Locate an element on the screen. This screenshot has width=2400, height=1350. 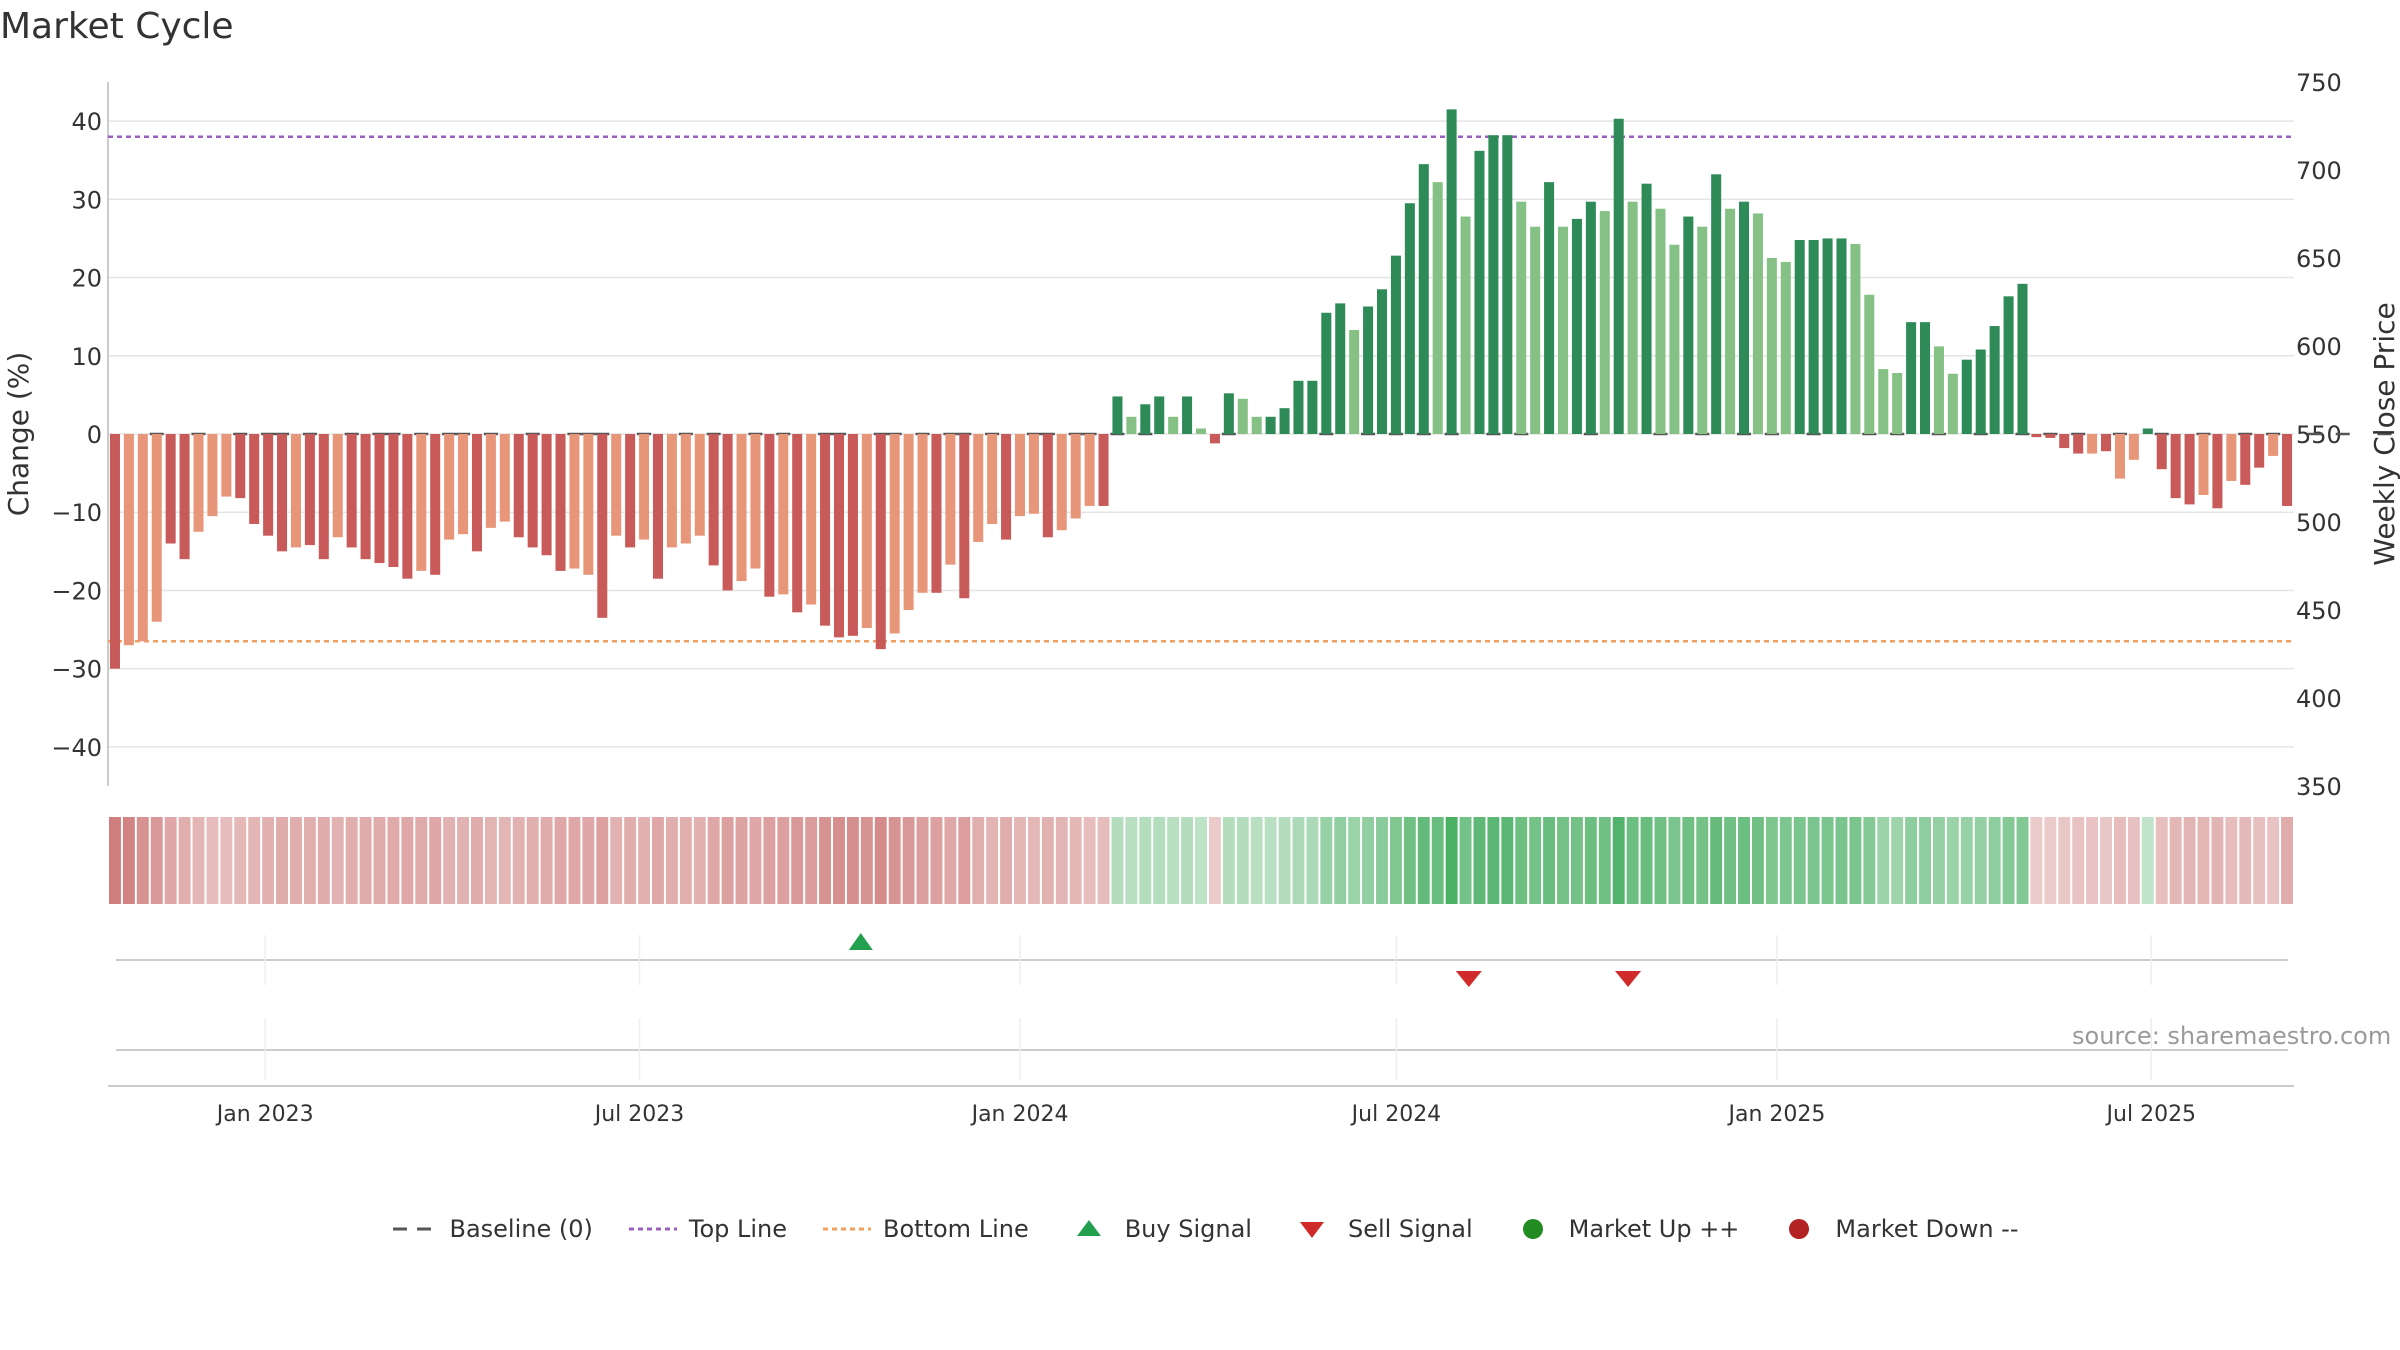
chart-title: Market Cycle is located at coordinates (117, 26).